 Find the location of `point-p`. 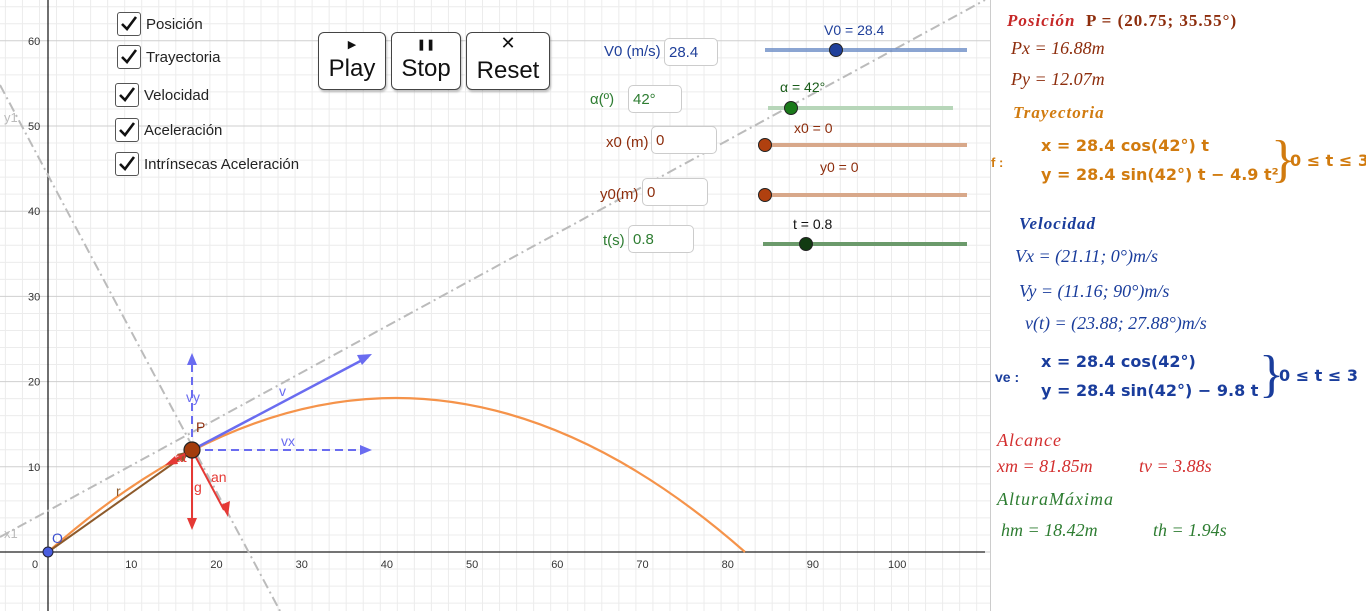

point-p is located at coordinates (192, 450).